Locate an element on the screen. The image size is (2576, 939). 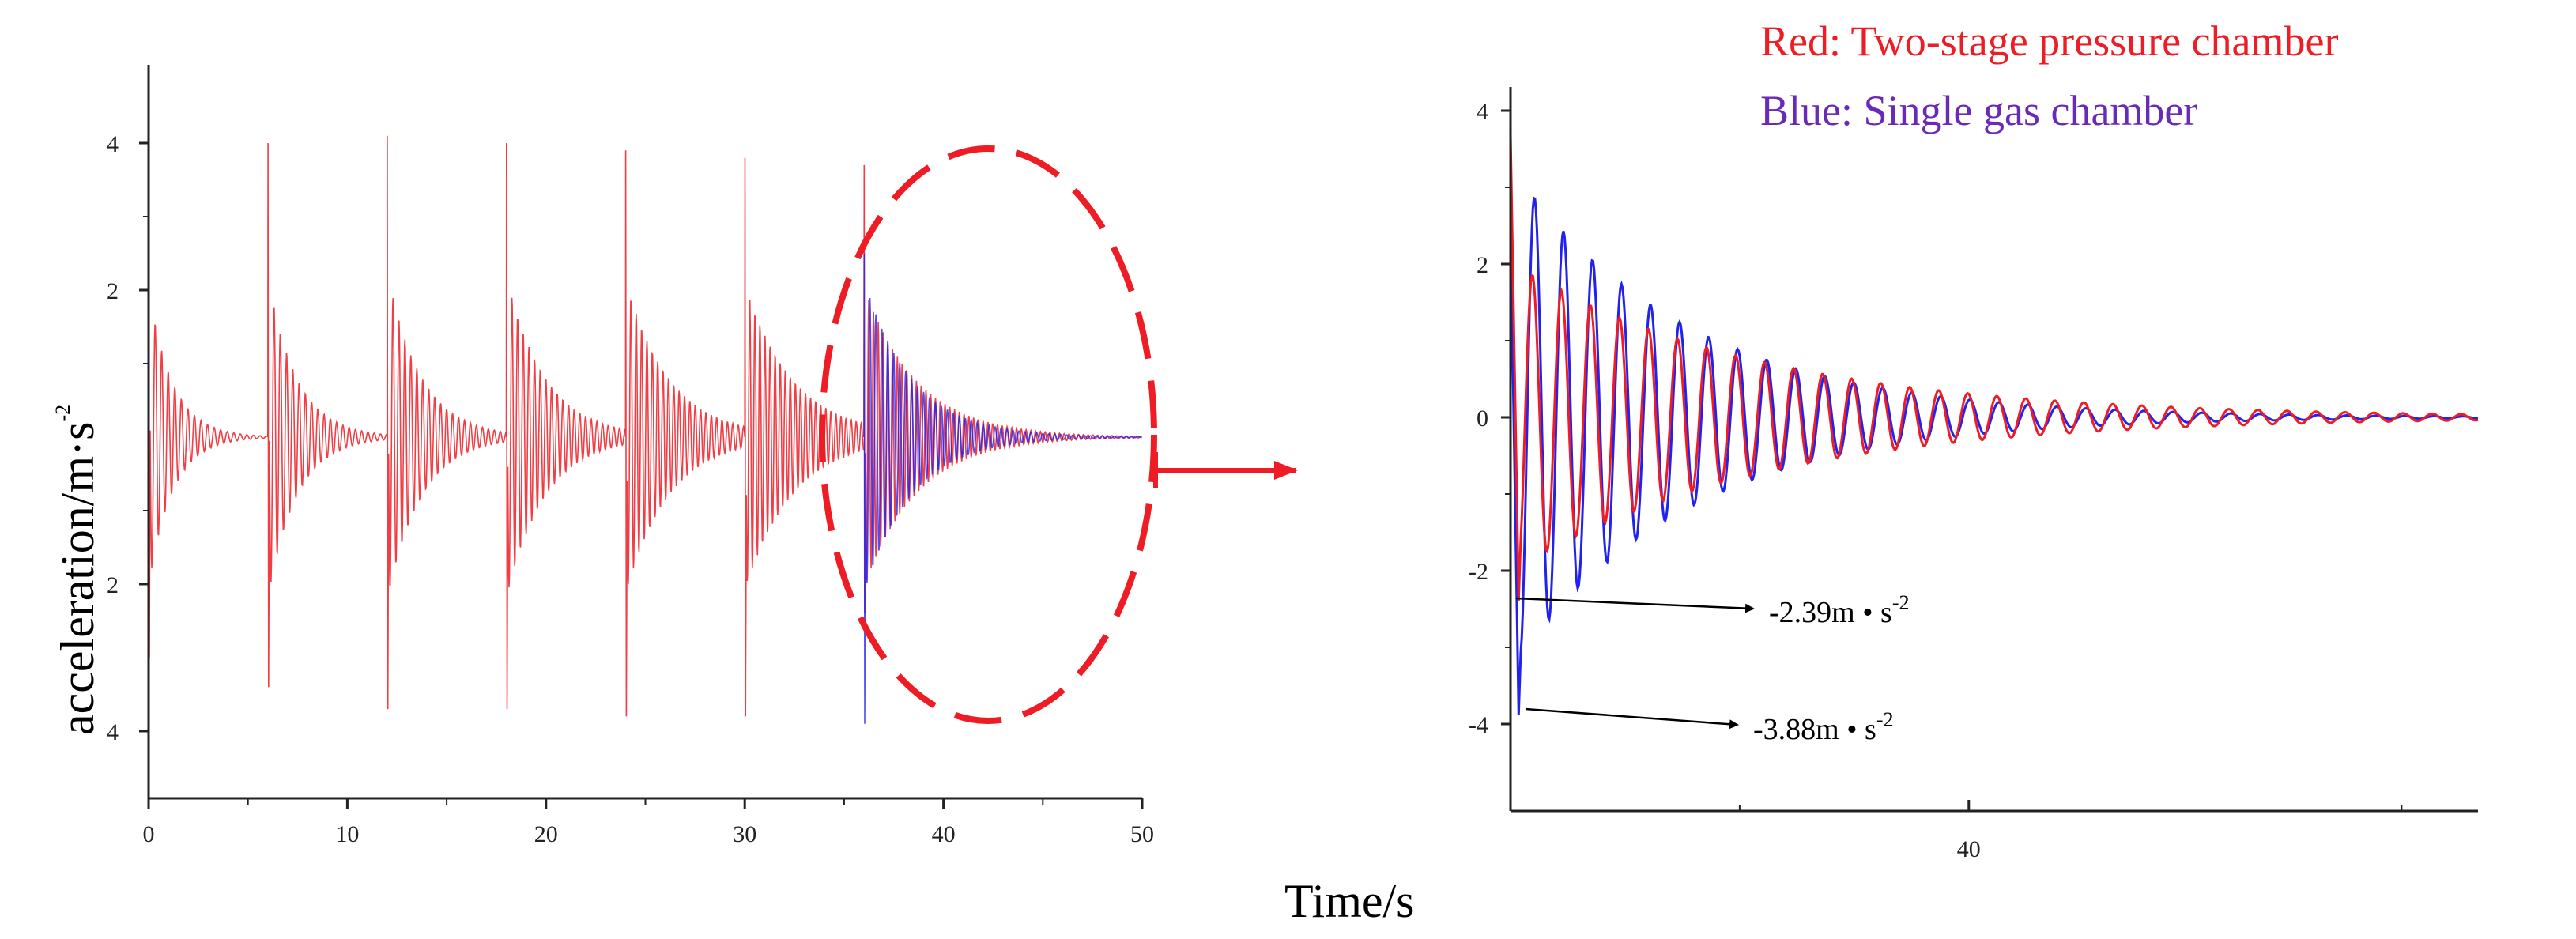
zoom-y-tick-label: 2 is located at coordinates (1482, 265).